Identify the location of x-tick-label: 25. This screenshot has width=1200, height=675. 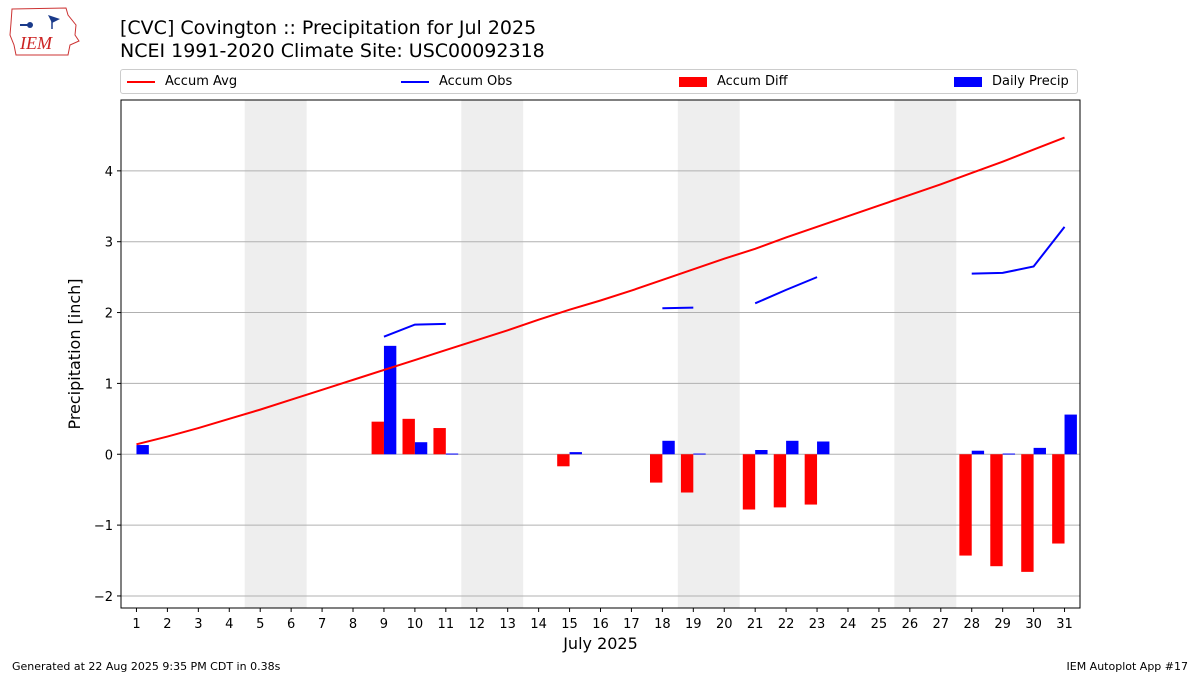
(879, 624).